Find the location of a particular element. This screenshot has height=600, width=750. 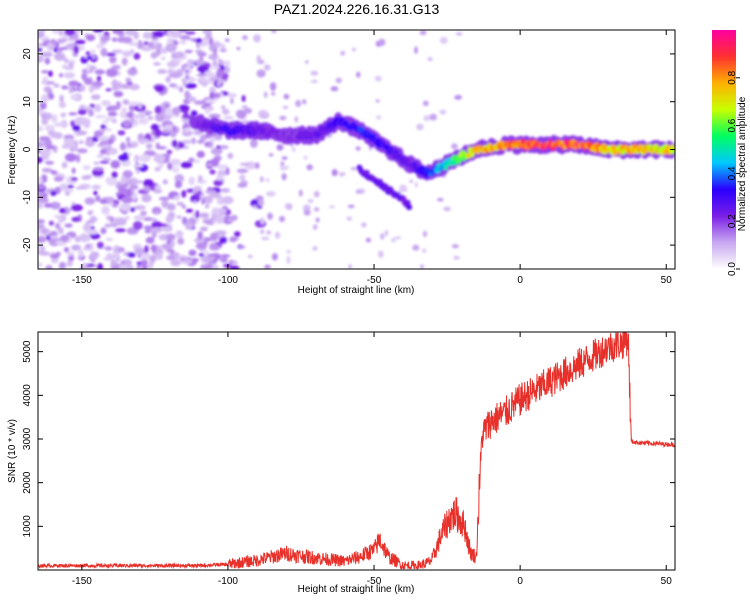

colorbar-gradient is located at coordinates (724, 149).